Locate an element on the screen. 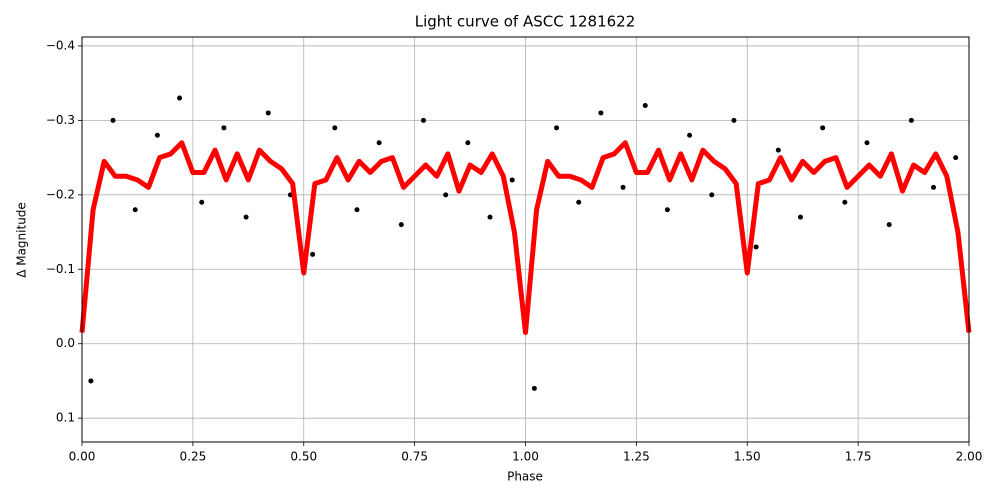 The height and width of the screenshot is (500, 1000). x-tick-label: 1.50 is located at coordinates (747, 457).